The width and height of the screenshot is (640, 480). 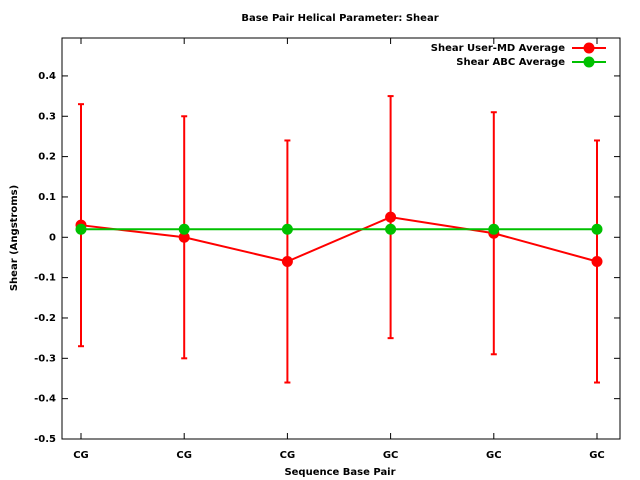 What do you see at coordinates (47, 76) in the screenshot?
I see `y-tick-label: 0.4` at bounding box center [47, 76].